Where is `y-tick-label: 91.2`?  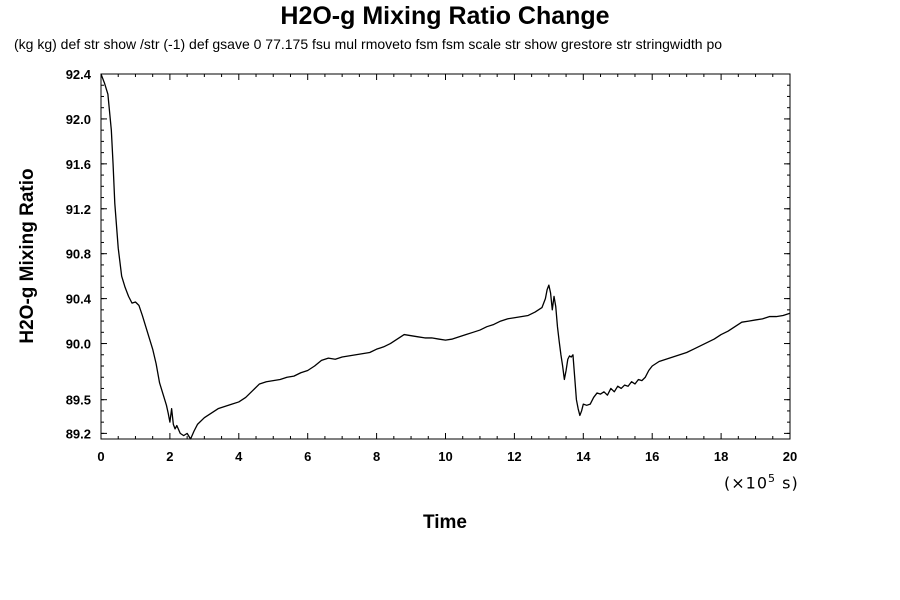
y-tick-label: 91.2 is located at coordinates (78, 209).